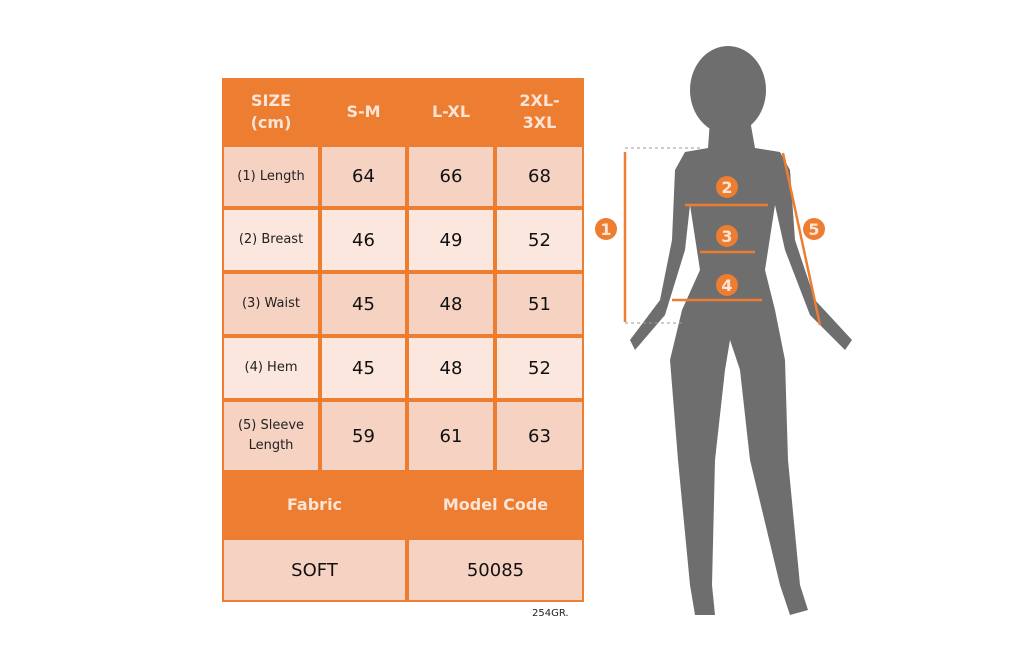  I want to click on row-label: (3) Waist, so click(271, 304).